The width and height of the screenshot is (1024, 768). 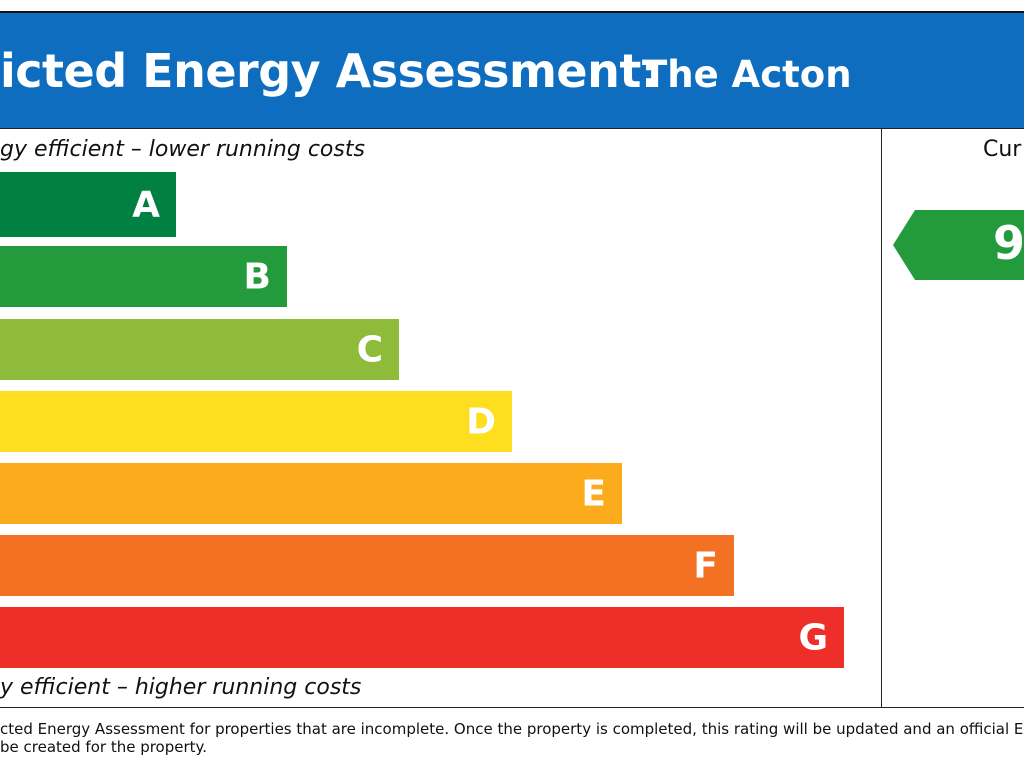 I want to click on rating-band: F, so click(x=367, y=565).